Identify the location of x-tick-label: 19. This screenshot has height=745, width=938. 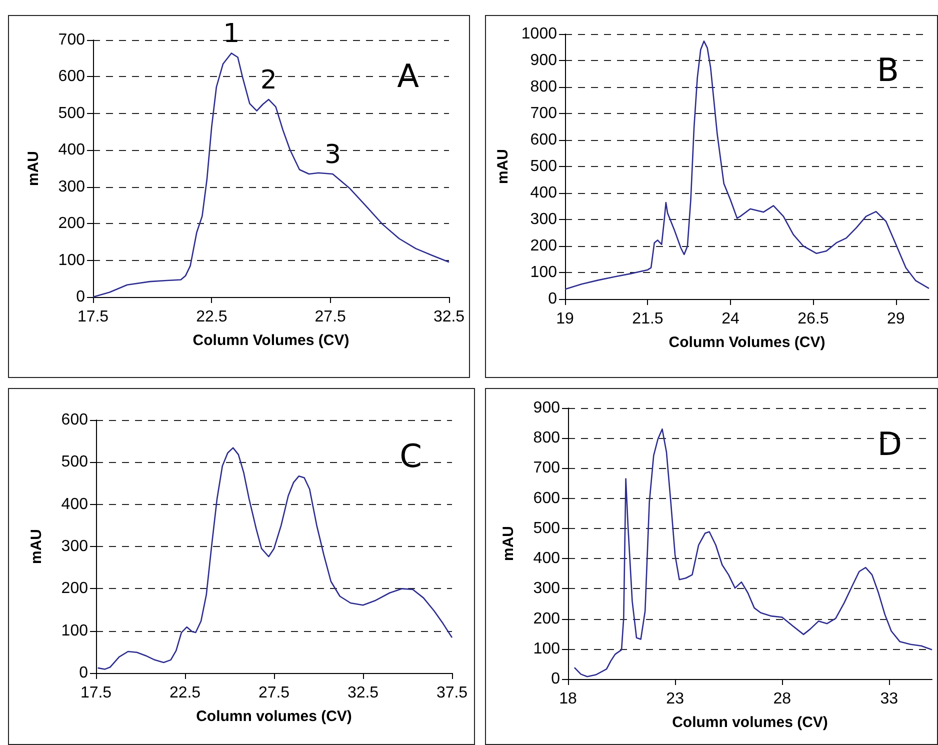
(565, 319).